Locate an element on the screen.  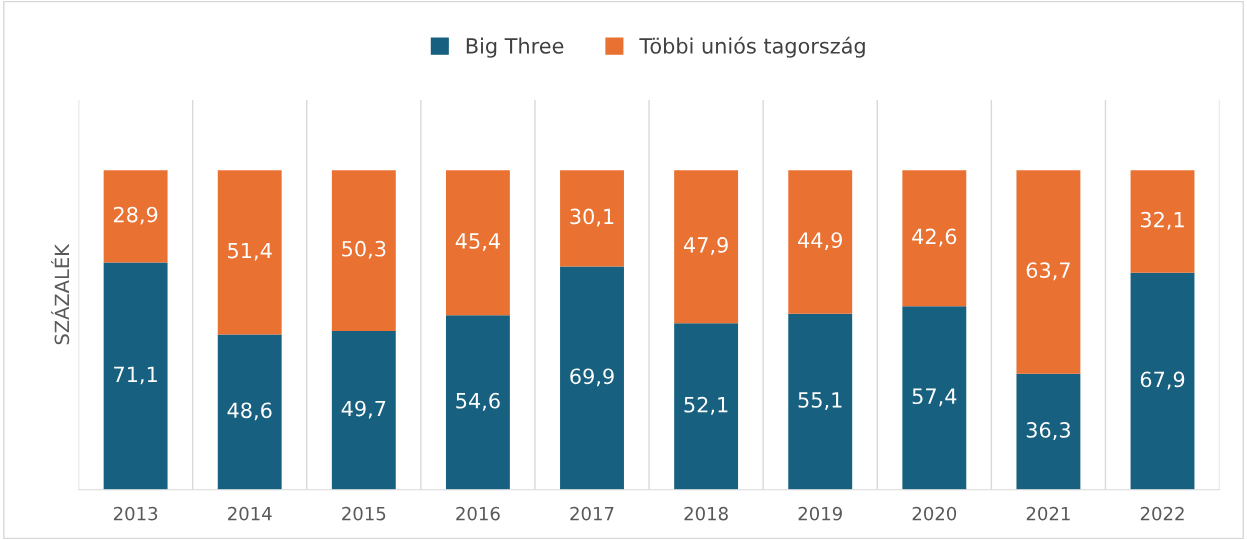
x-tick-label: 2017 is located at coordinates (592, 513).